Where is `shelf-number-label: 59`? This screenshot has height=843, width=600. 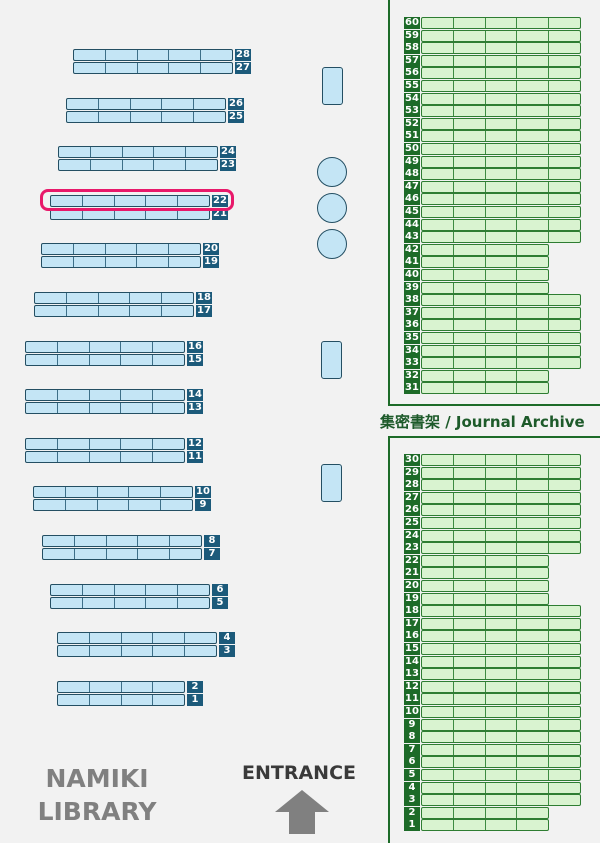
shelf-number-label: 59 is located at coordinates (412, 36).